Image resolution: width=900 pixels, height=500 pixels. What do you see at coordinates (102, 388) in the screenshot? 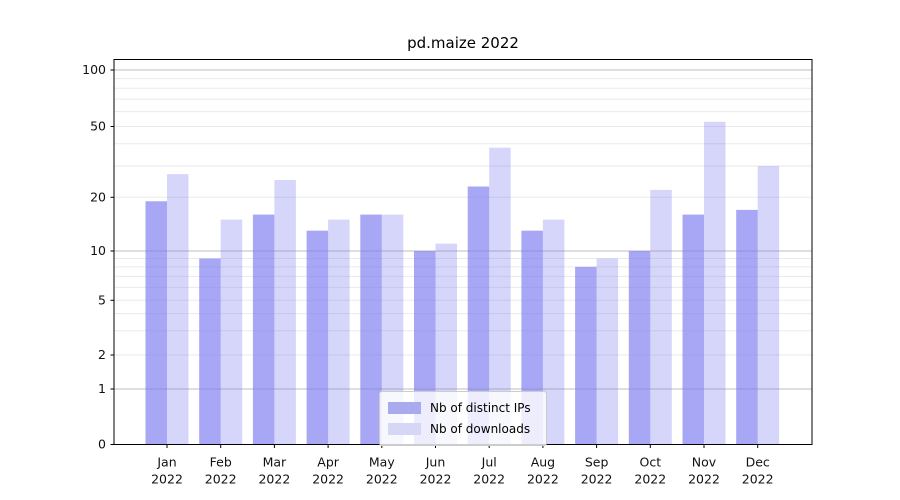
I see `y-tick-label-1: 1` at bounding box center [102, 388].